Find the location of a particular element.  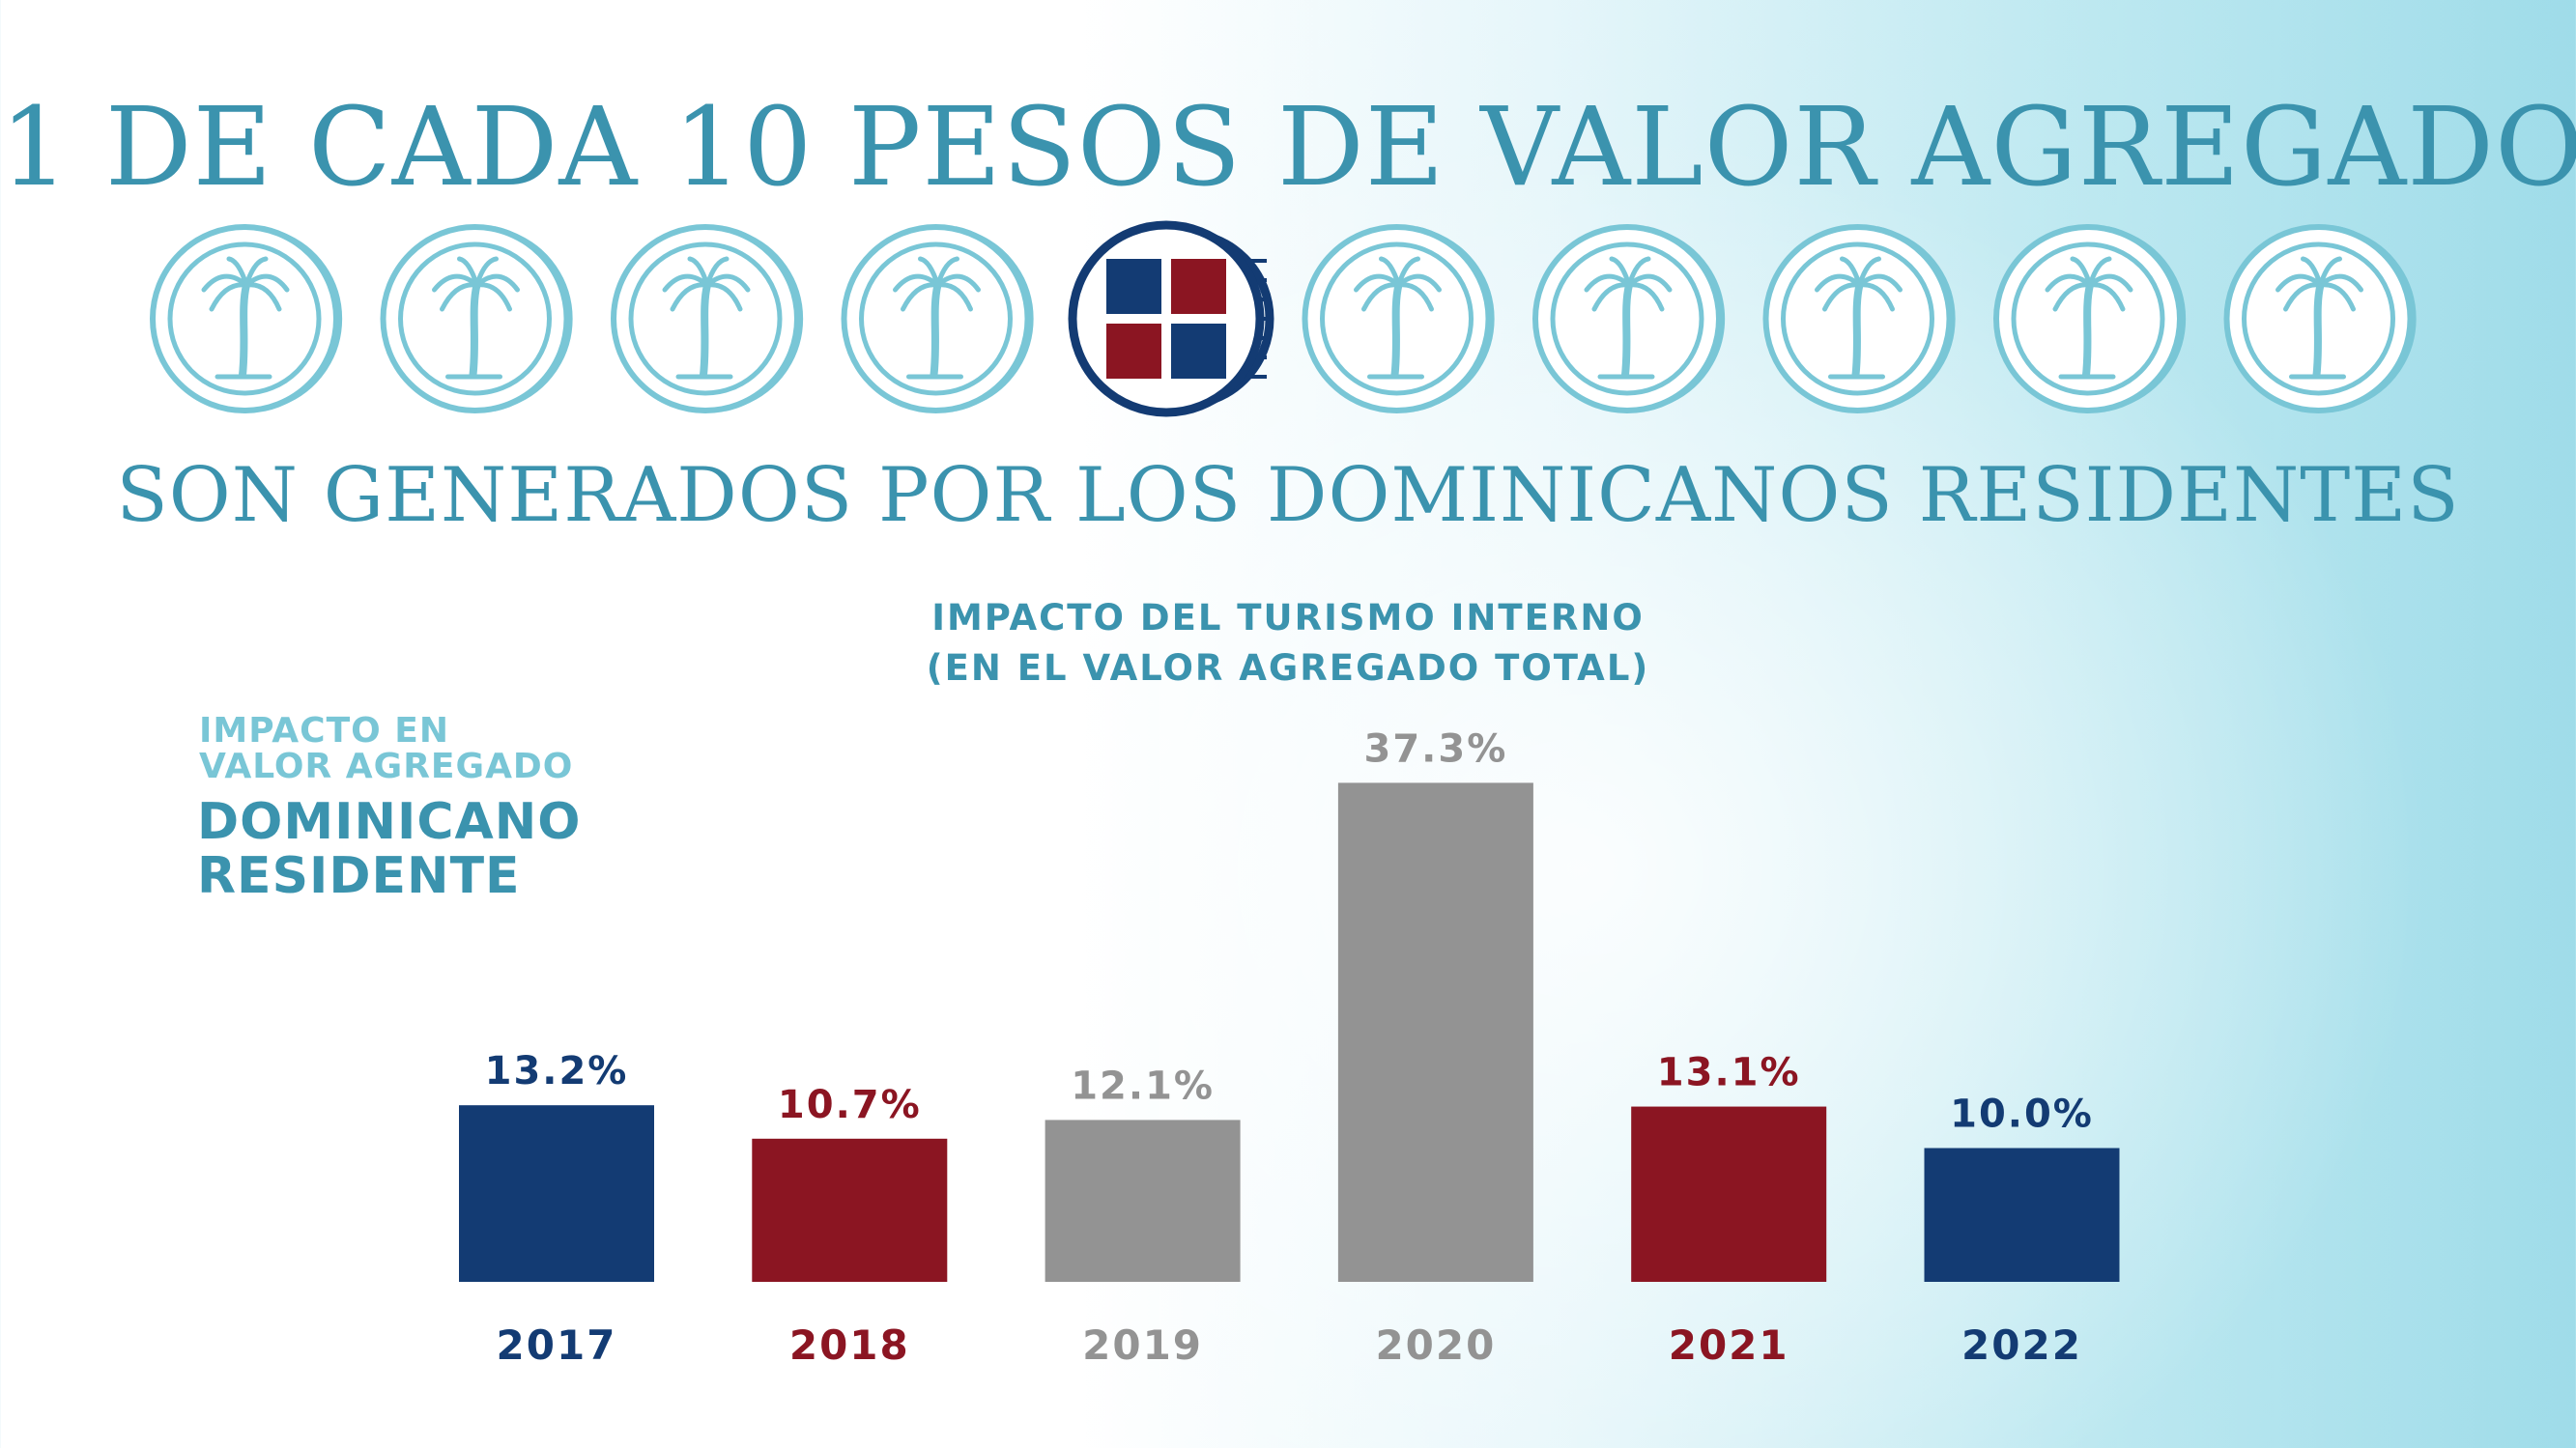

value-label-2020: 37.3% is located at coordinates (1436, 748).